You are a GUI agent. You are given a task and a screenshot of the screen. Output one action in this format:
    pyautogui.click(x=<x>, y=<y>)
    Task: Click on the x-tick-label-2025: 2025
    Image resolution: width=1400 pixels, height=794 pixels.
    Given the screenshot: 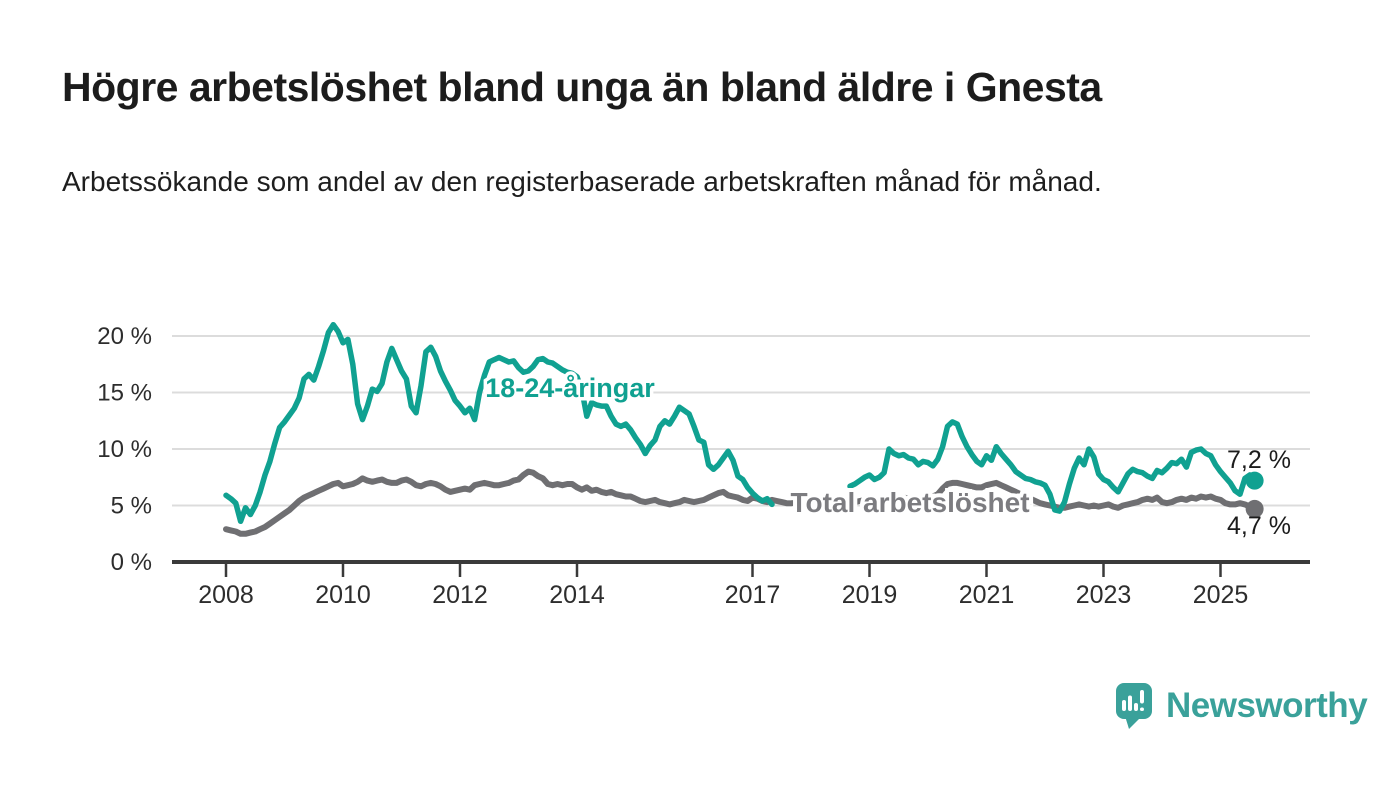 What is the action you would take?
    pyautogui.click(x=1221, y=595)
    